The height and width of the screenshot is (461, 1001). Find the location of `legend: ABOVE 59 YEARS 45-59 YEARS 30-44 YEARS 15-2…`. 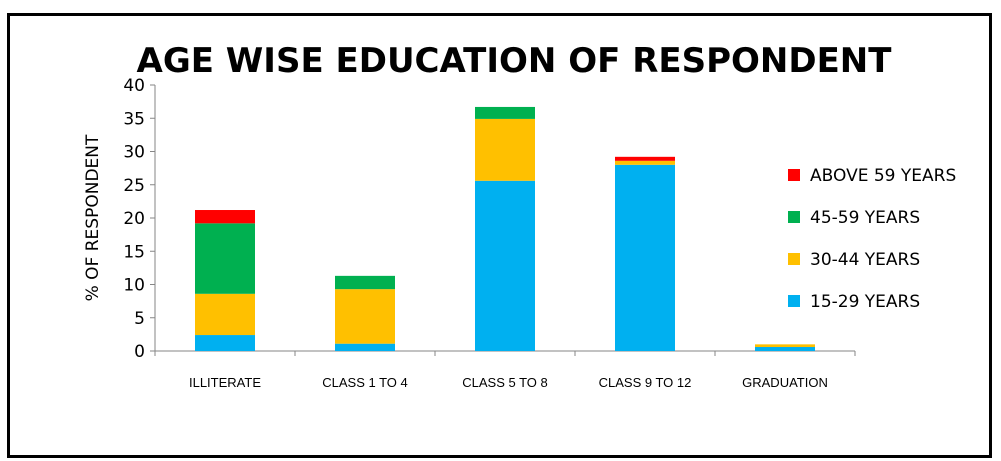

legend: ABOVE 59 YEARS 45-59 YEARS 30-44 YEARS 15-2… is located at coordinates (872, 239).